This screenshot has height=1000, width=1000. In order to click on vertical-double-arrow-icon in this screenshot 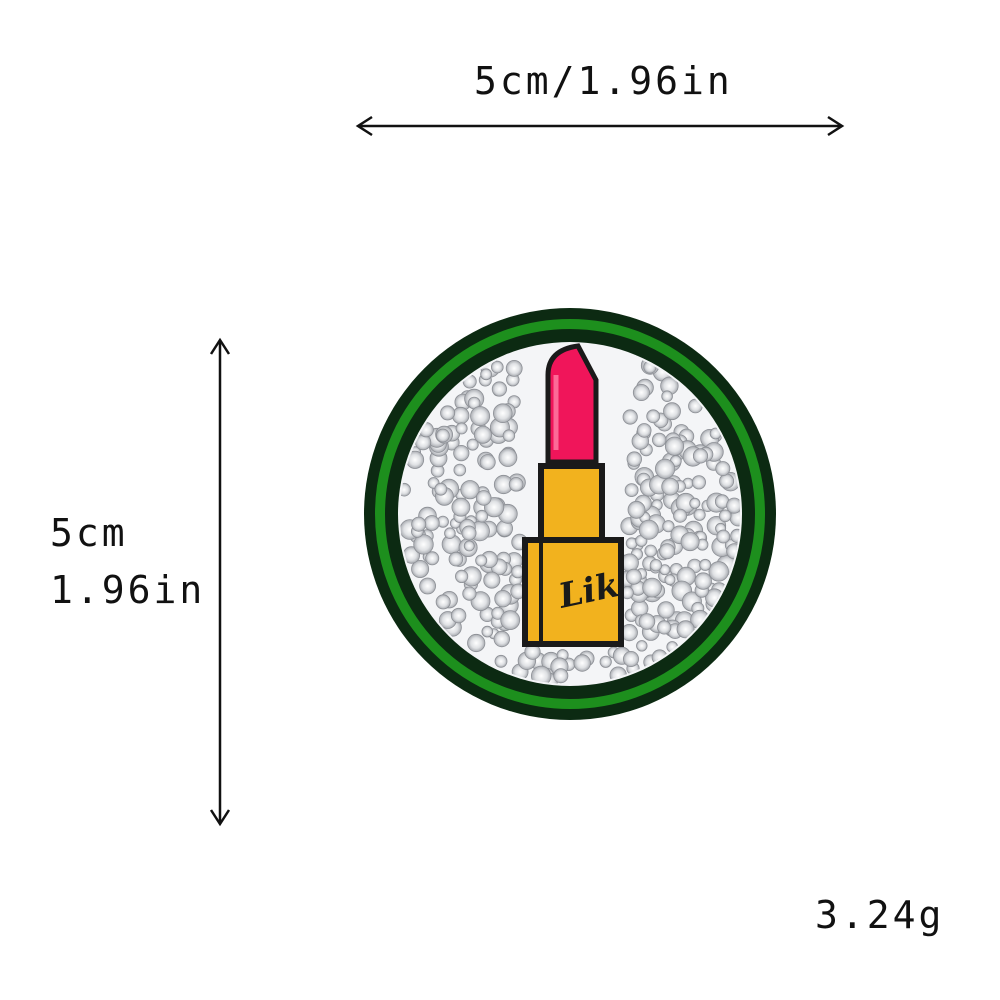, I will do `click(220, 582)`.